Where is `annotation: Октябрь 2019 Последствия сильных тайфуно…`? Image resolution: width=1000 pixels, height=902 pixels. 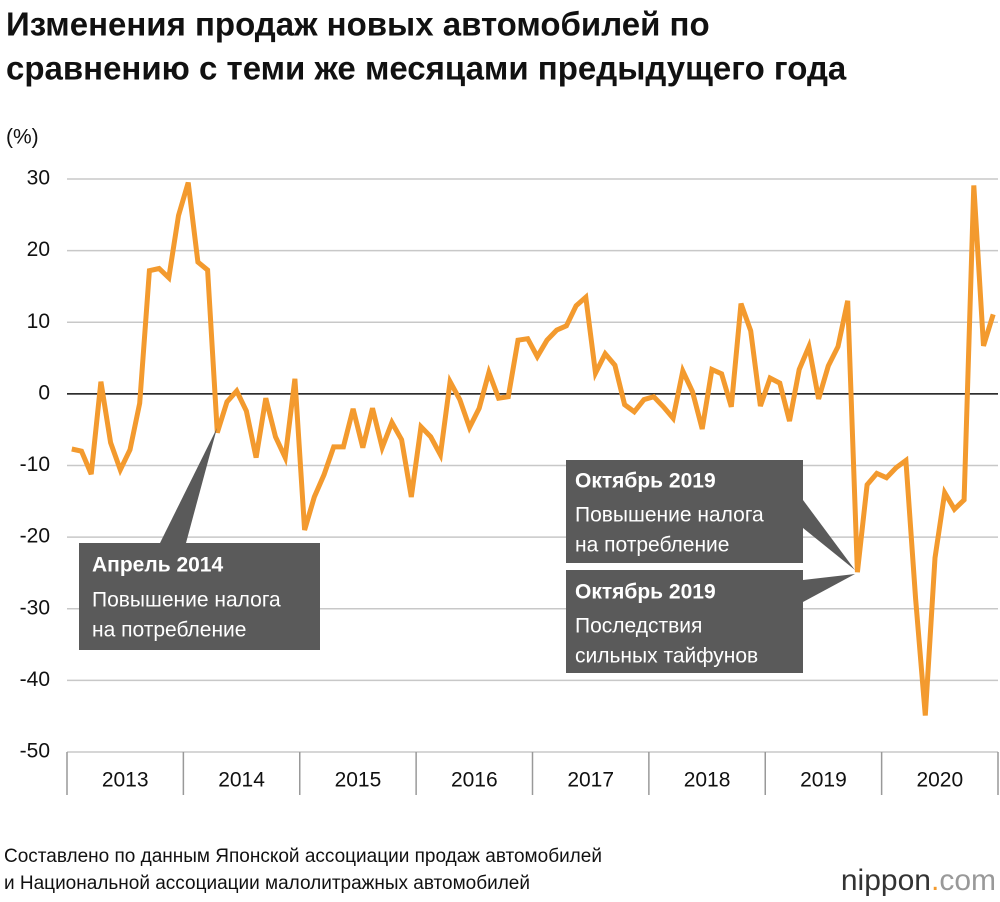 annotation: Октябрь 2019 Последствия сильных тайфуно… is located at coordinates (710, 621).